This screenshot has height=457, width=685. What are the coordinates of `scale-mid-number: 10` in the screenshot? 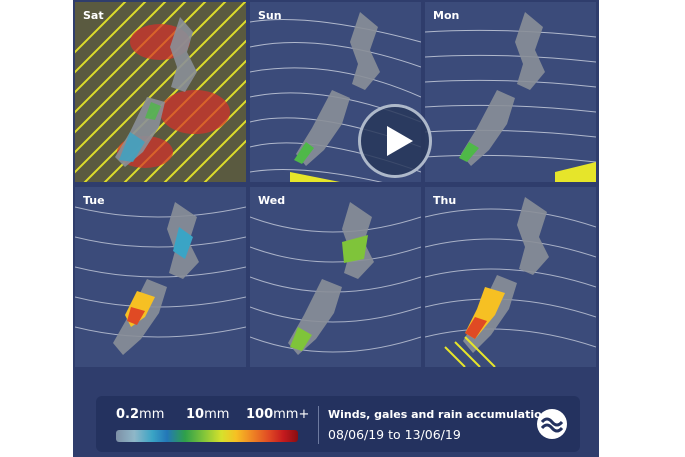 It's located at (195, 414).